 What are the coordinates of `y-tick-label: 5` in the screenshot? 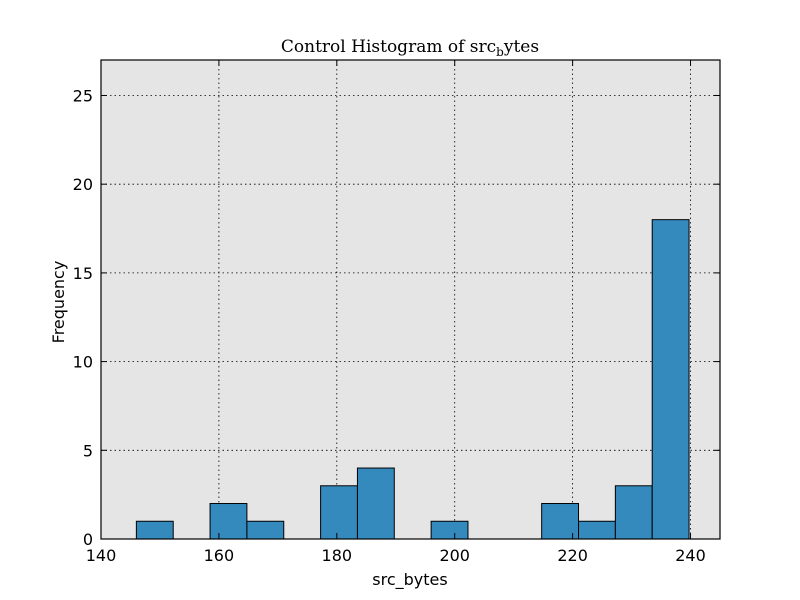 It's located at (88, 450).